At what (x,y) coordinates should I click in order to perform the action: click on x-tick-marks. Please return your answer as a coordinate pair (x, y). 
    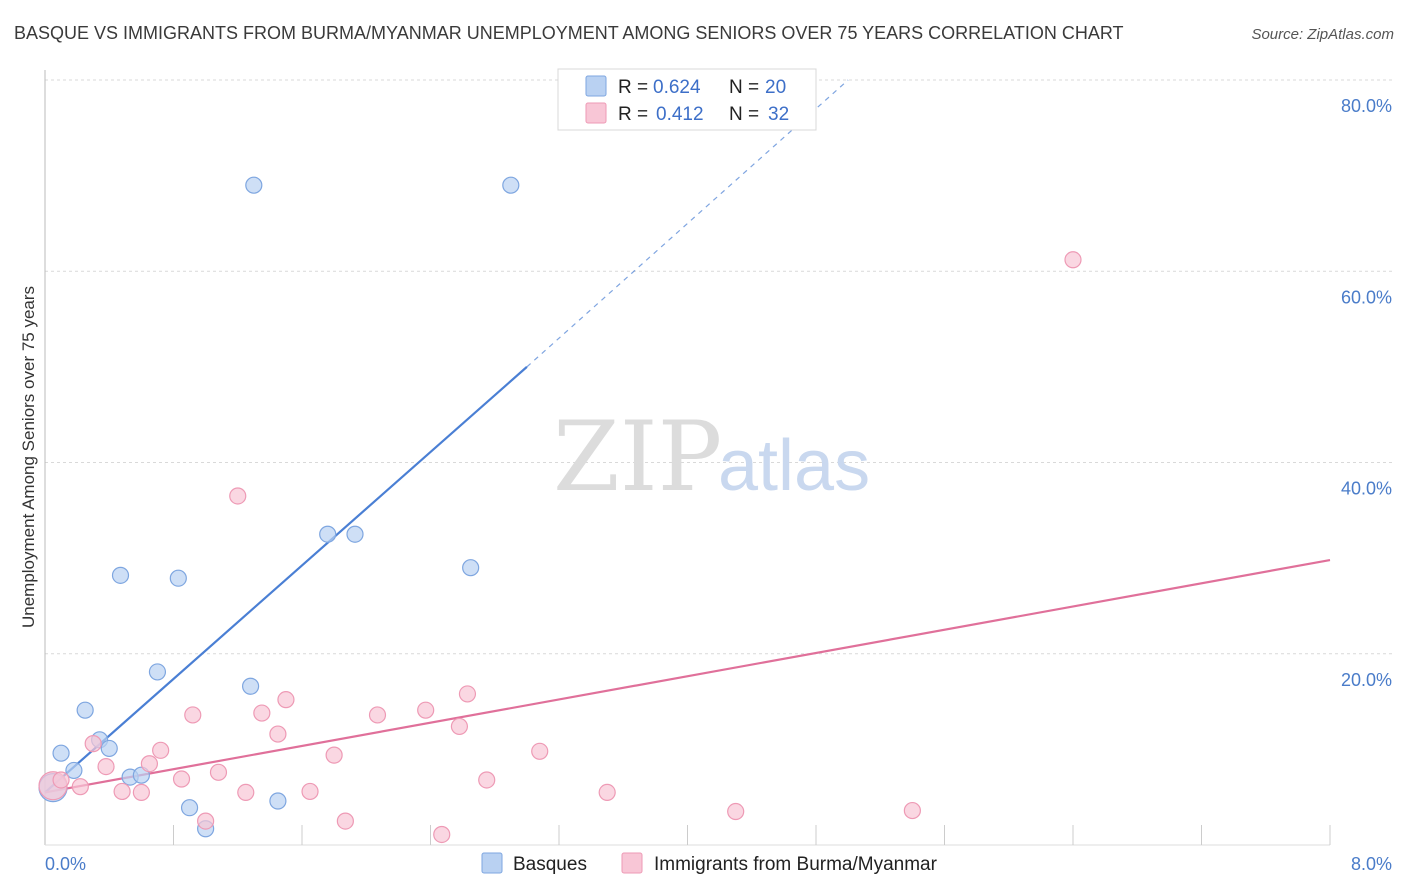
    Looking at the image, I should click on (752, 835).